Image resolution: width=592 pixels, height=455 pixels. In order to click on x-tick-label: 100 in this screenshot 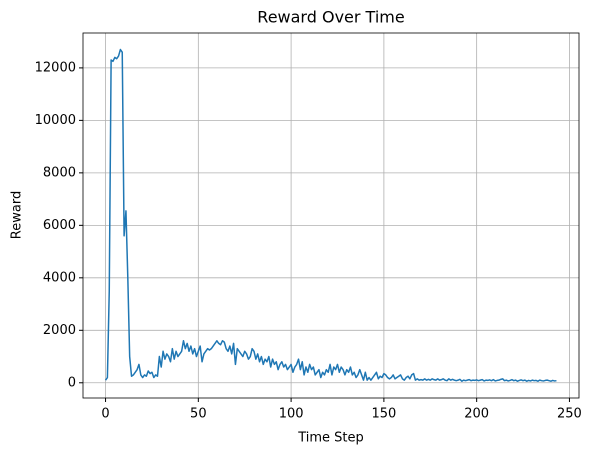, I will do `click(291, 414)`.